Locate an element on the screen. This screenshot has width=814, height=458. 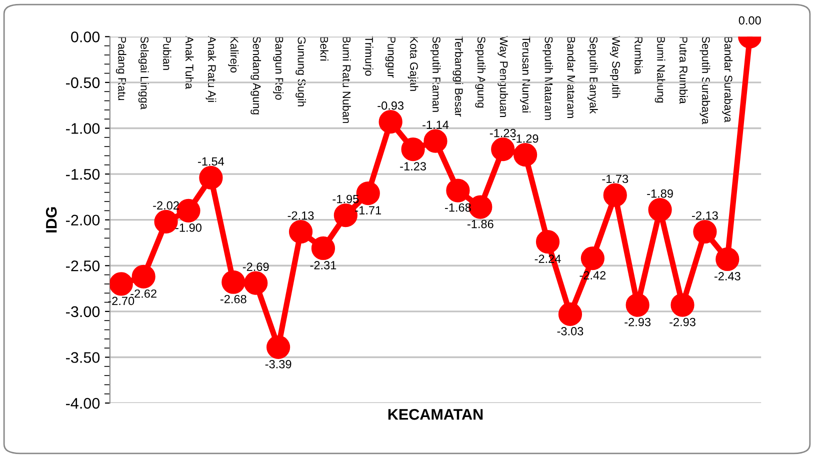
text: -1.90 is located at coordinates (189, 227).